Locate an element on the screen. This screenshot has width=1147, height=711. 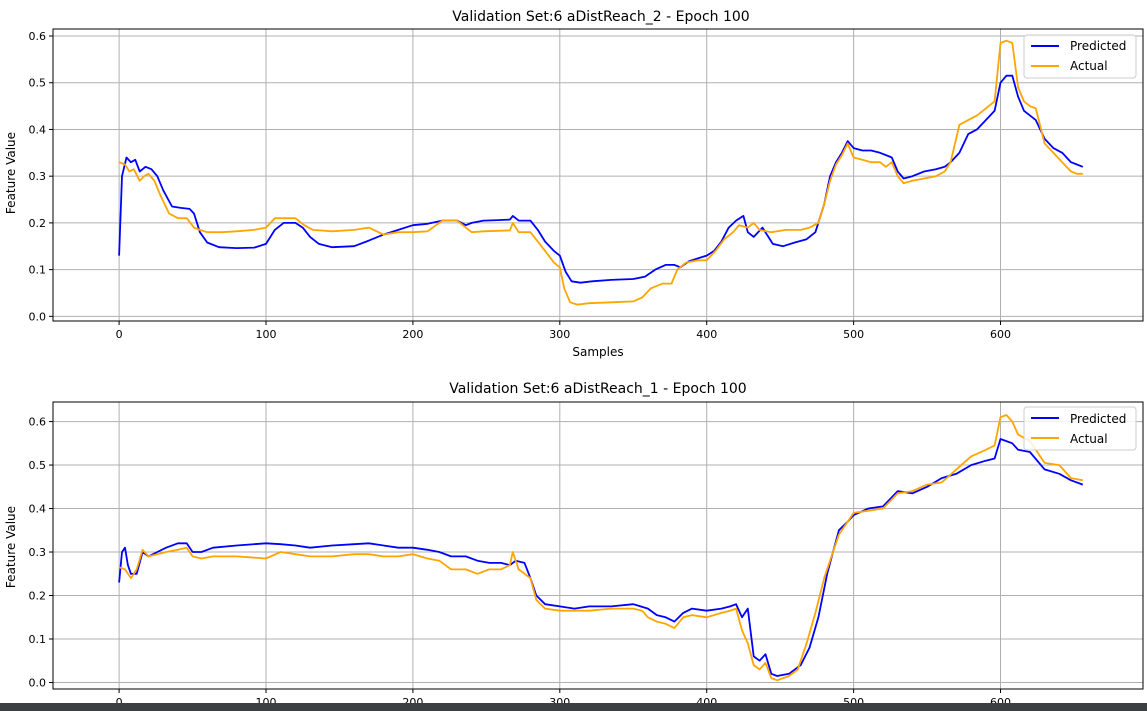
x-tick-label: 600 is located at coordinates (1000, 334).